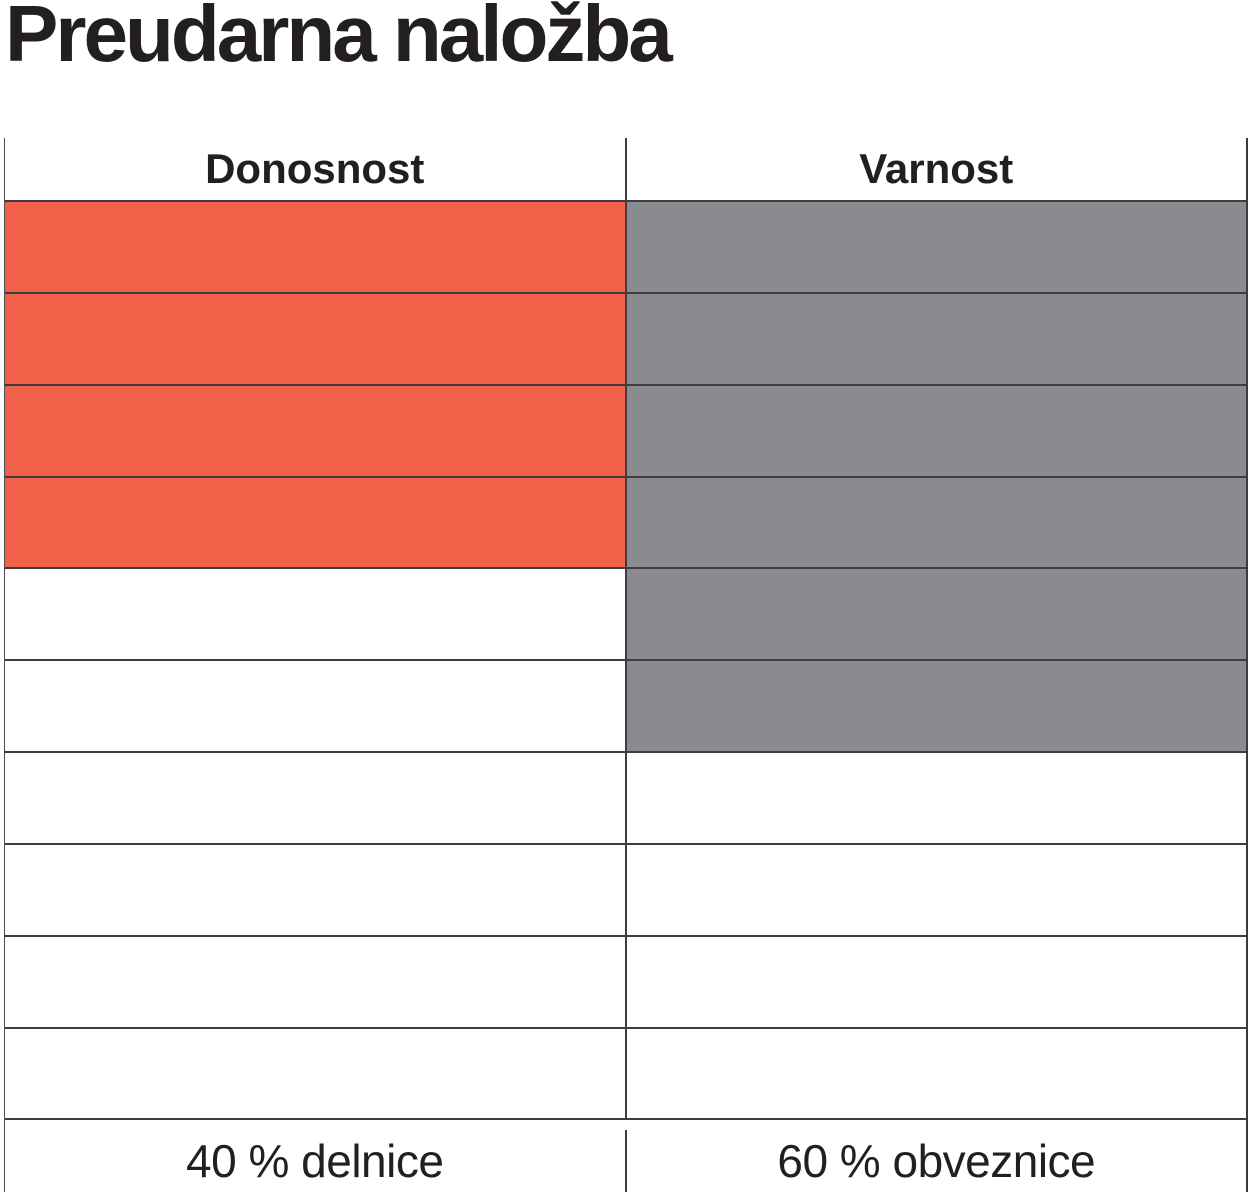 This screenshot has height=1192, width=1250. What do you see at coordinates (936, 168) in the screenshot?
I see `column-header-varnost: Varnost` at bounding box center [936, 168].